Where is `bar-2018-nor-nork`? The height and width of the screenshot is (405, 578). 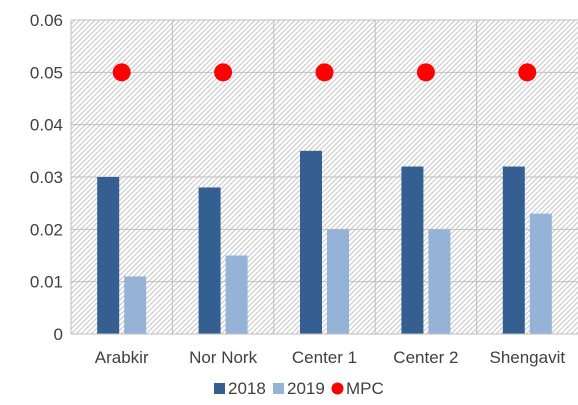
bar-2018-nor-nork is located at coordinates (209, 260).